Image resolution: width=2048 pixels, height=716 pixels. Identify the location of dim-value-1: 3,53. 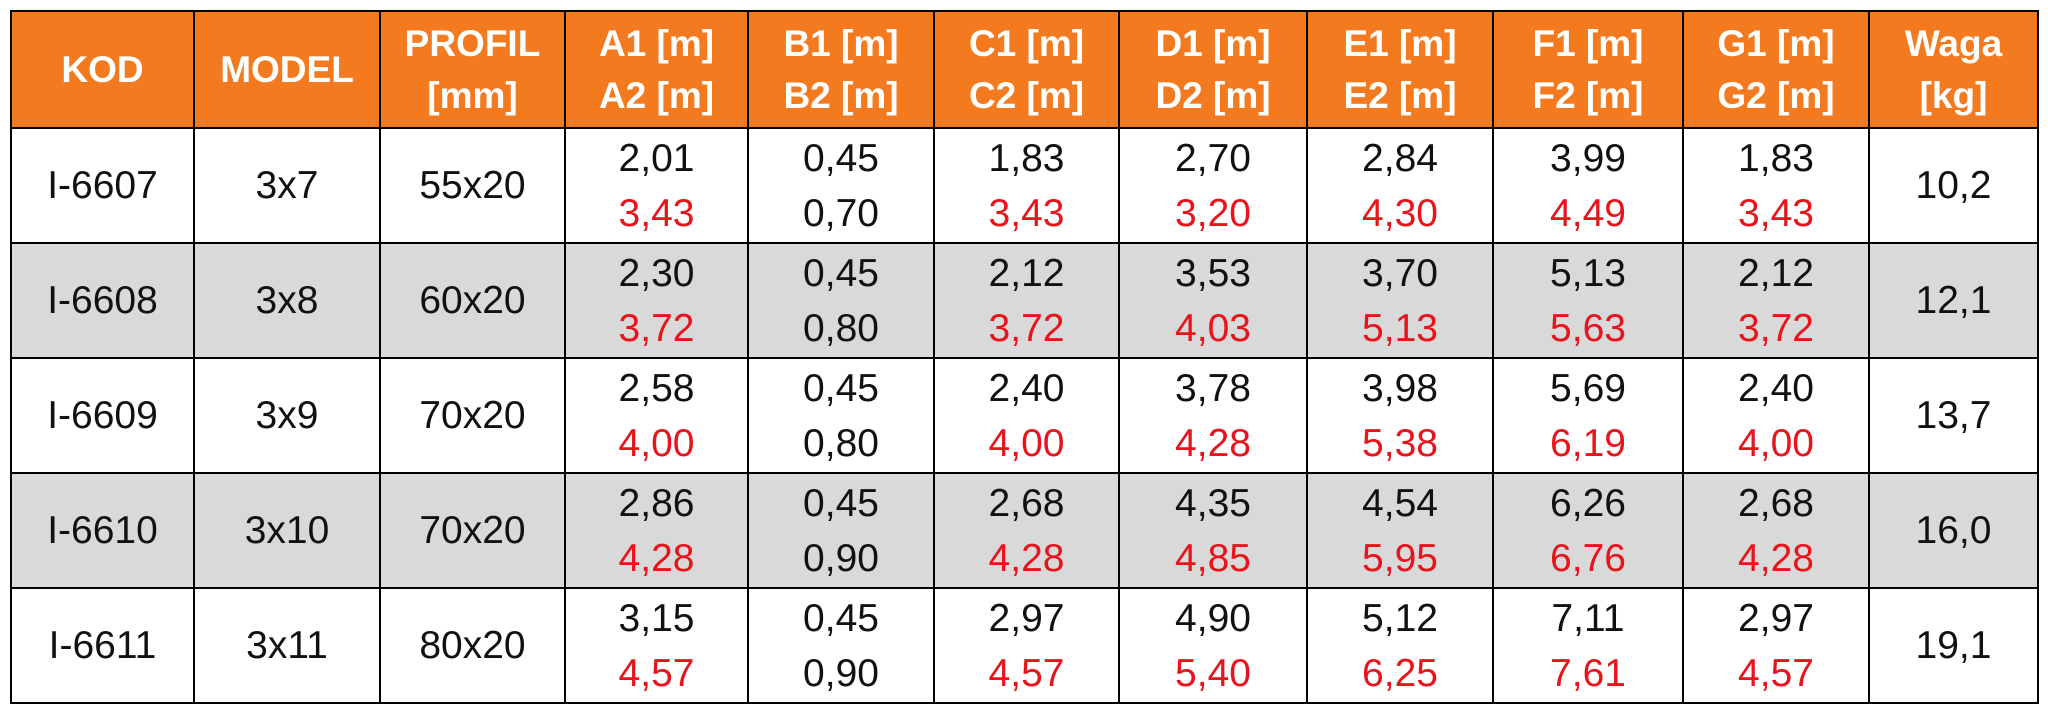
(1213, 273).